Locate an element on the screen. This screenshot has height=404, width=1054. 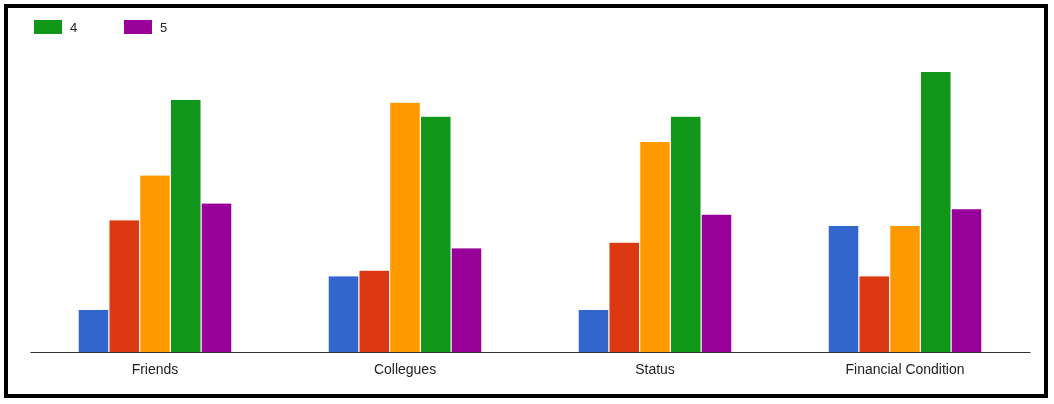
legend-label: 4 is located at coordinates (74, 27).